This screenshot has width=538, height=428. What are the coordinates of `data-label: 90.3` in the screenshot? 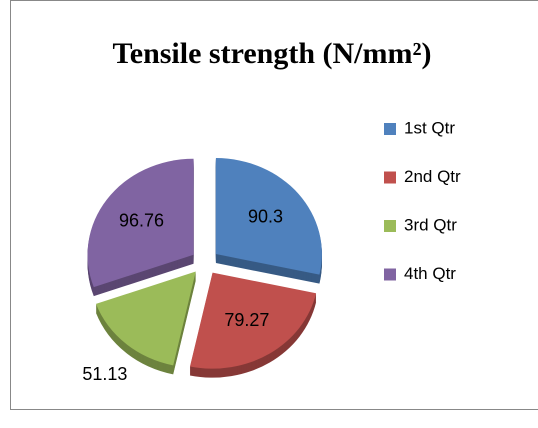 It's located at (265, 217).